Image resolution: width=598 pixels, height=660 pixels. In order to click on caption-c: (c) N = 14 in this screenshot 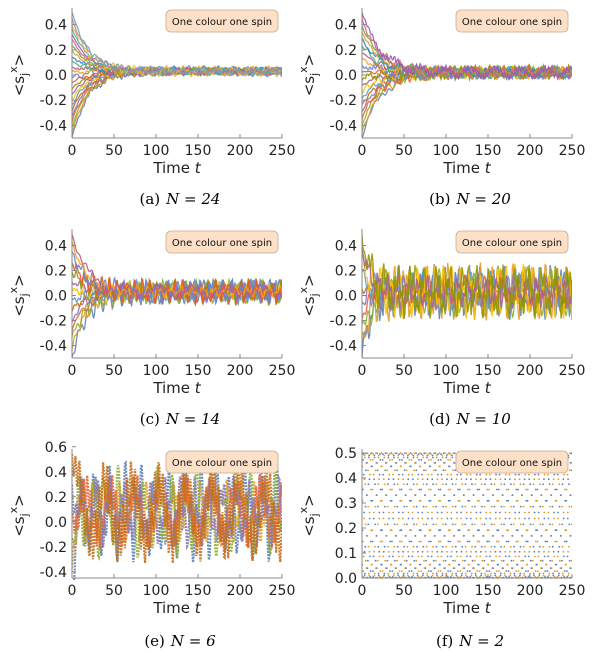, I will do `click(180, 419)`.